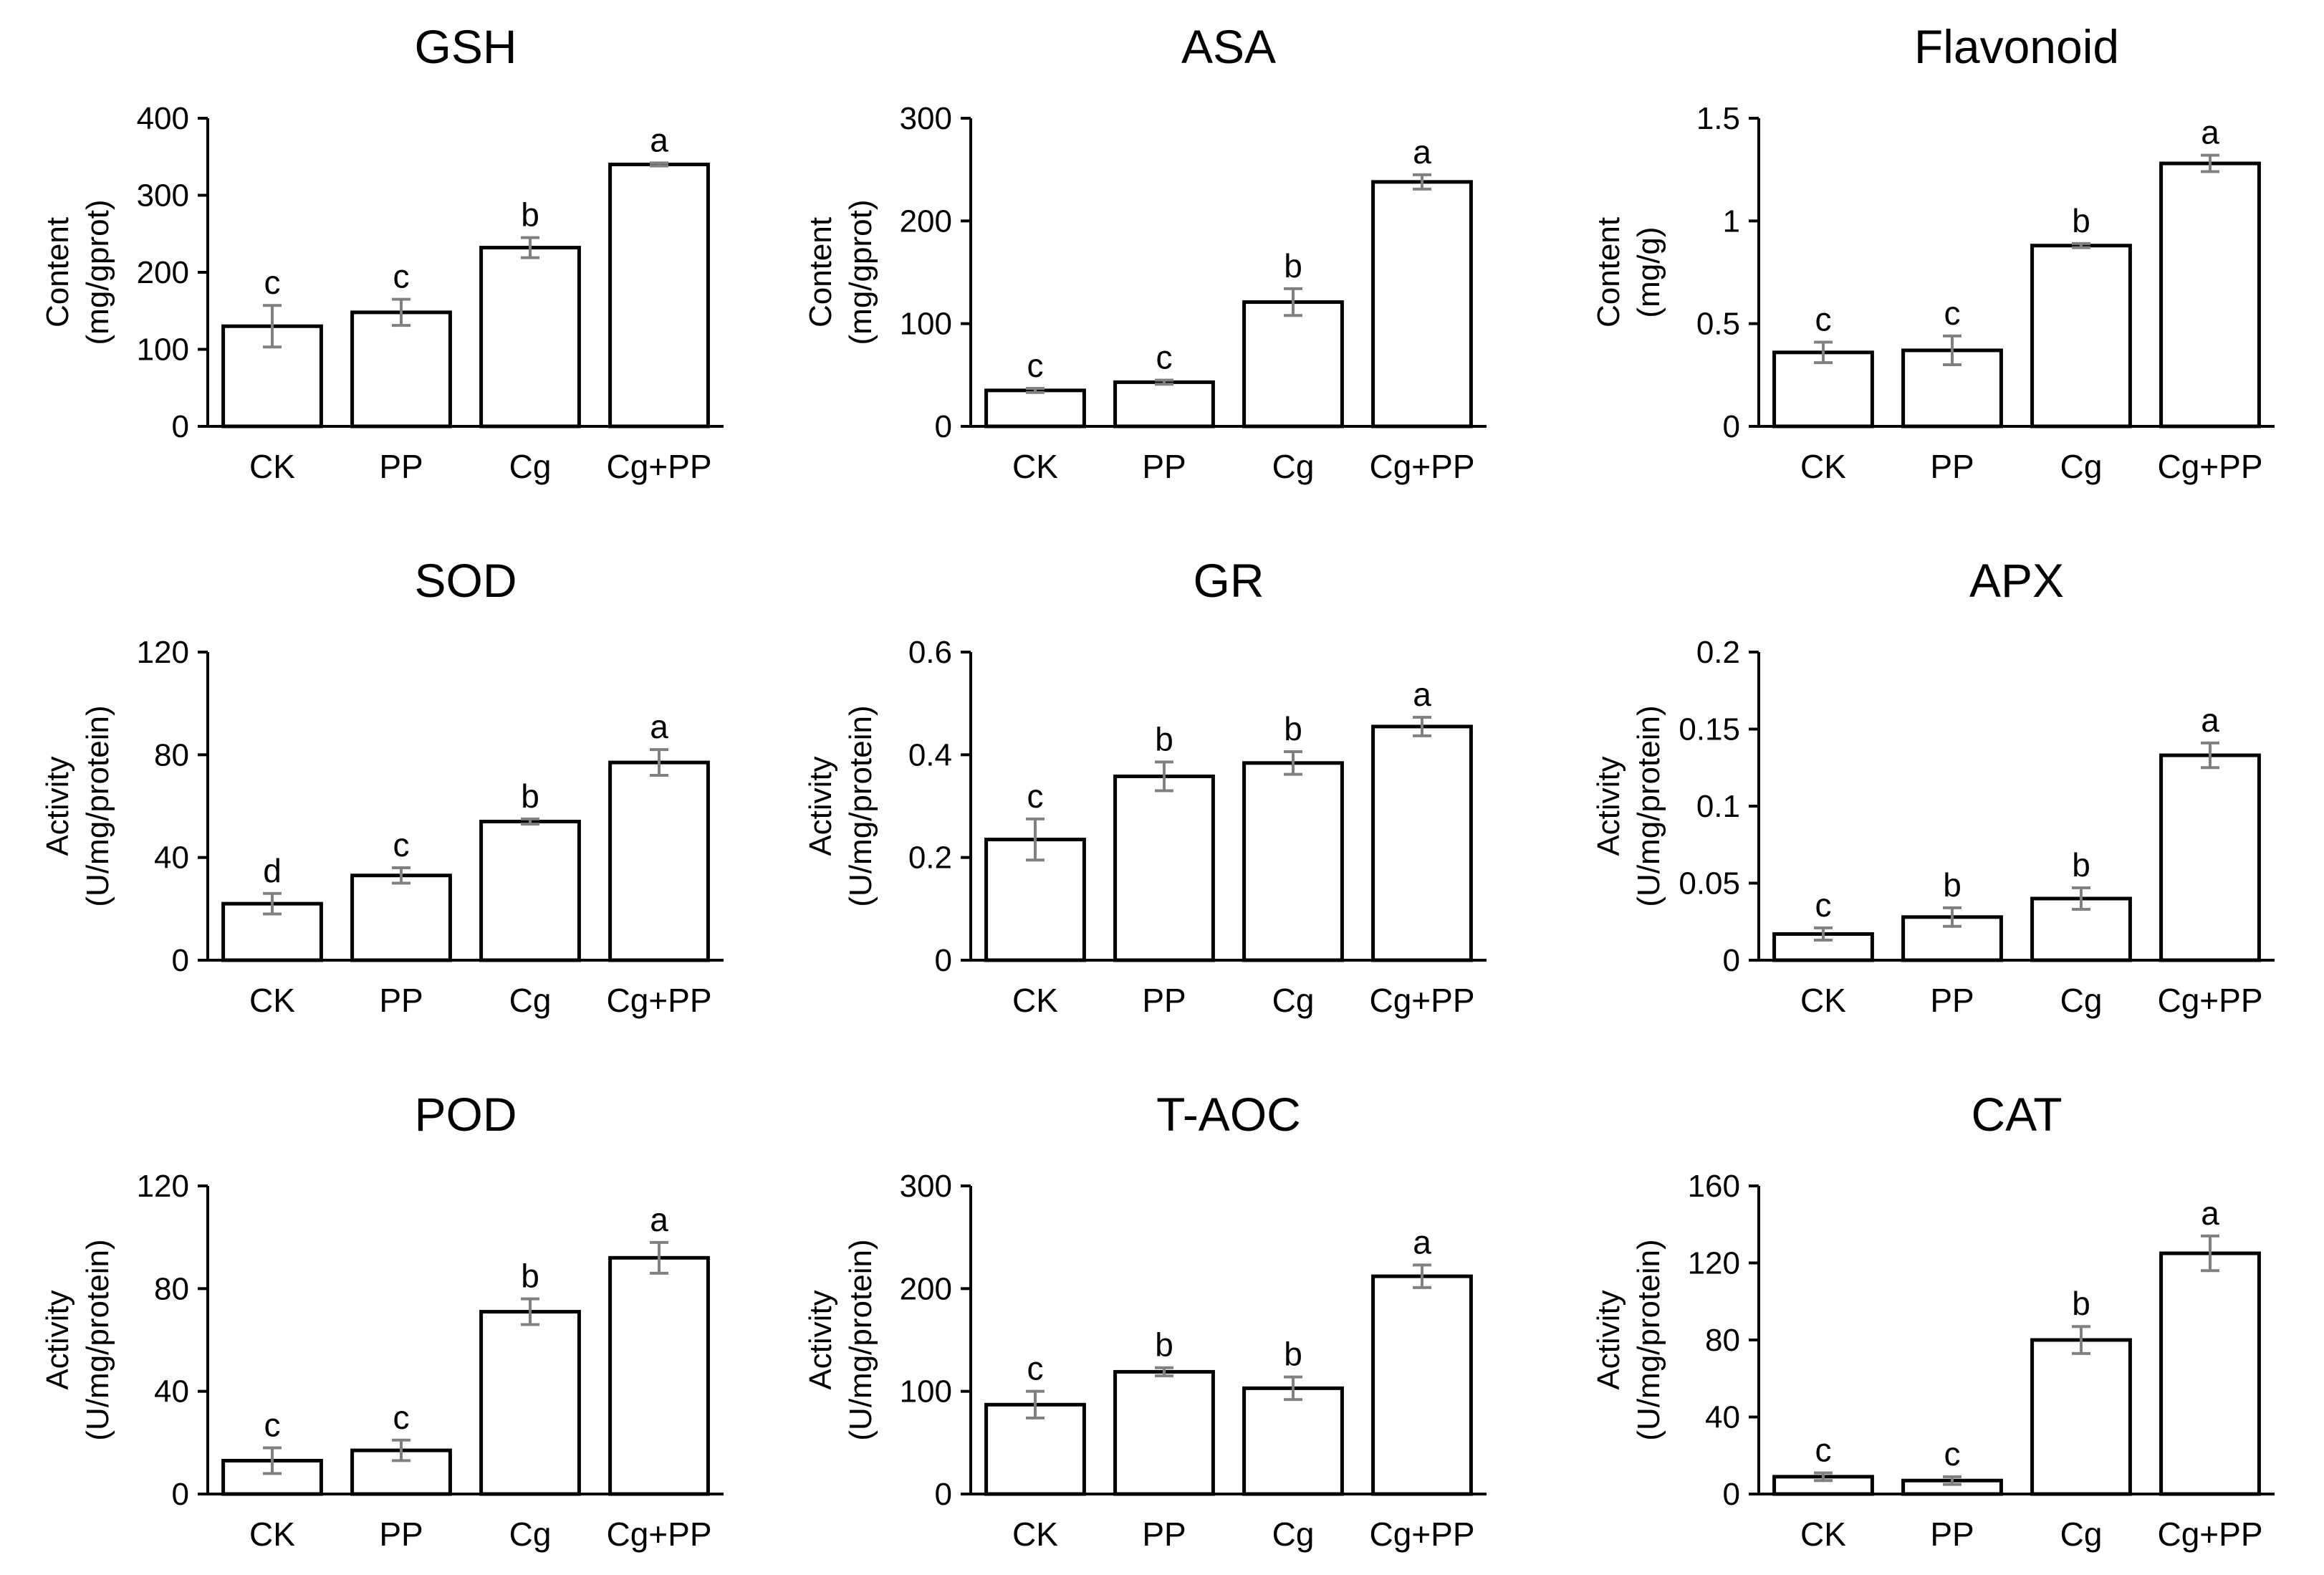  What do you see at coordinates (77, 272) in the screenshot?
I see `y-axis-label: Content (mg/gprot)` at bounding box center [77, 272].